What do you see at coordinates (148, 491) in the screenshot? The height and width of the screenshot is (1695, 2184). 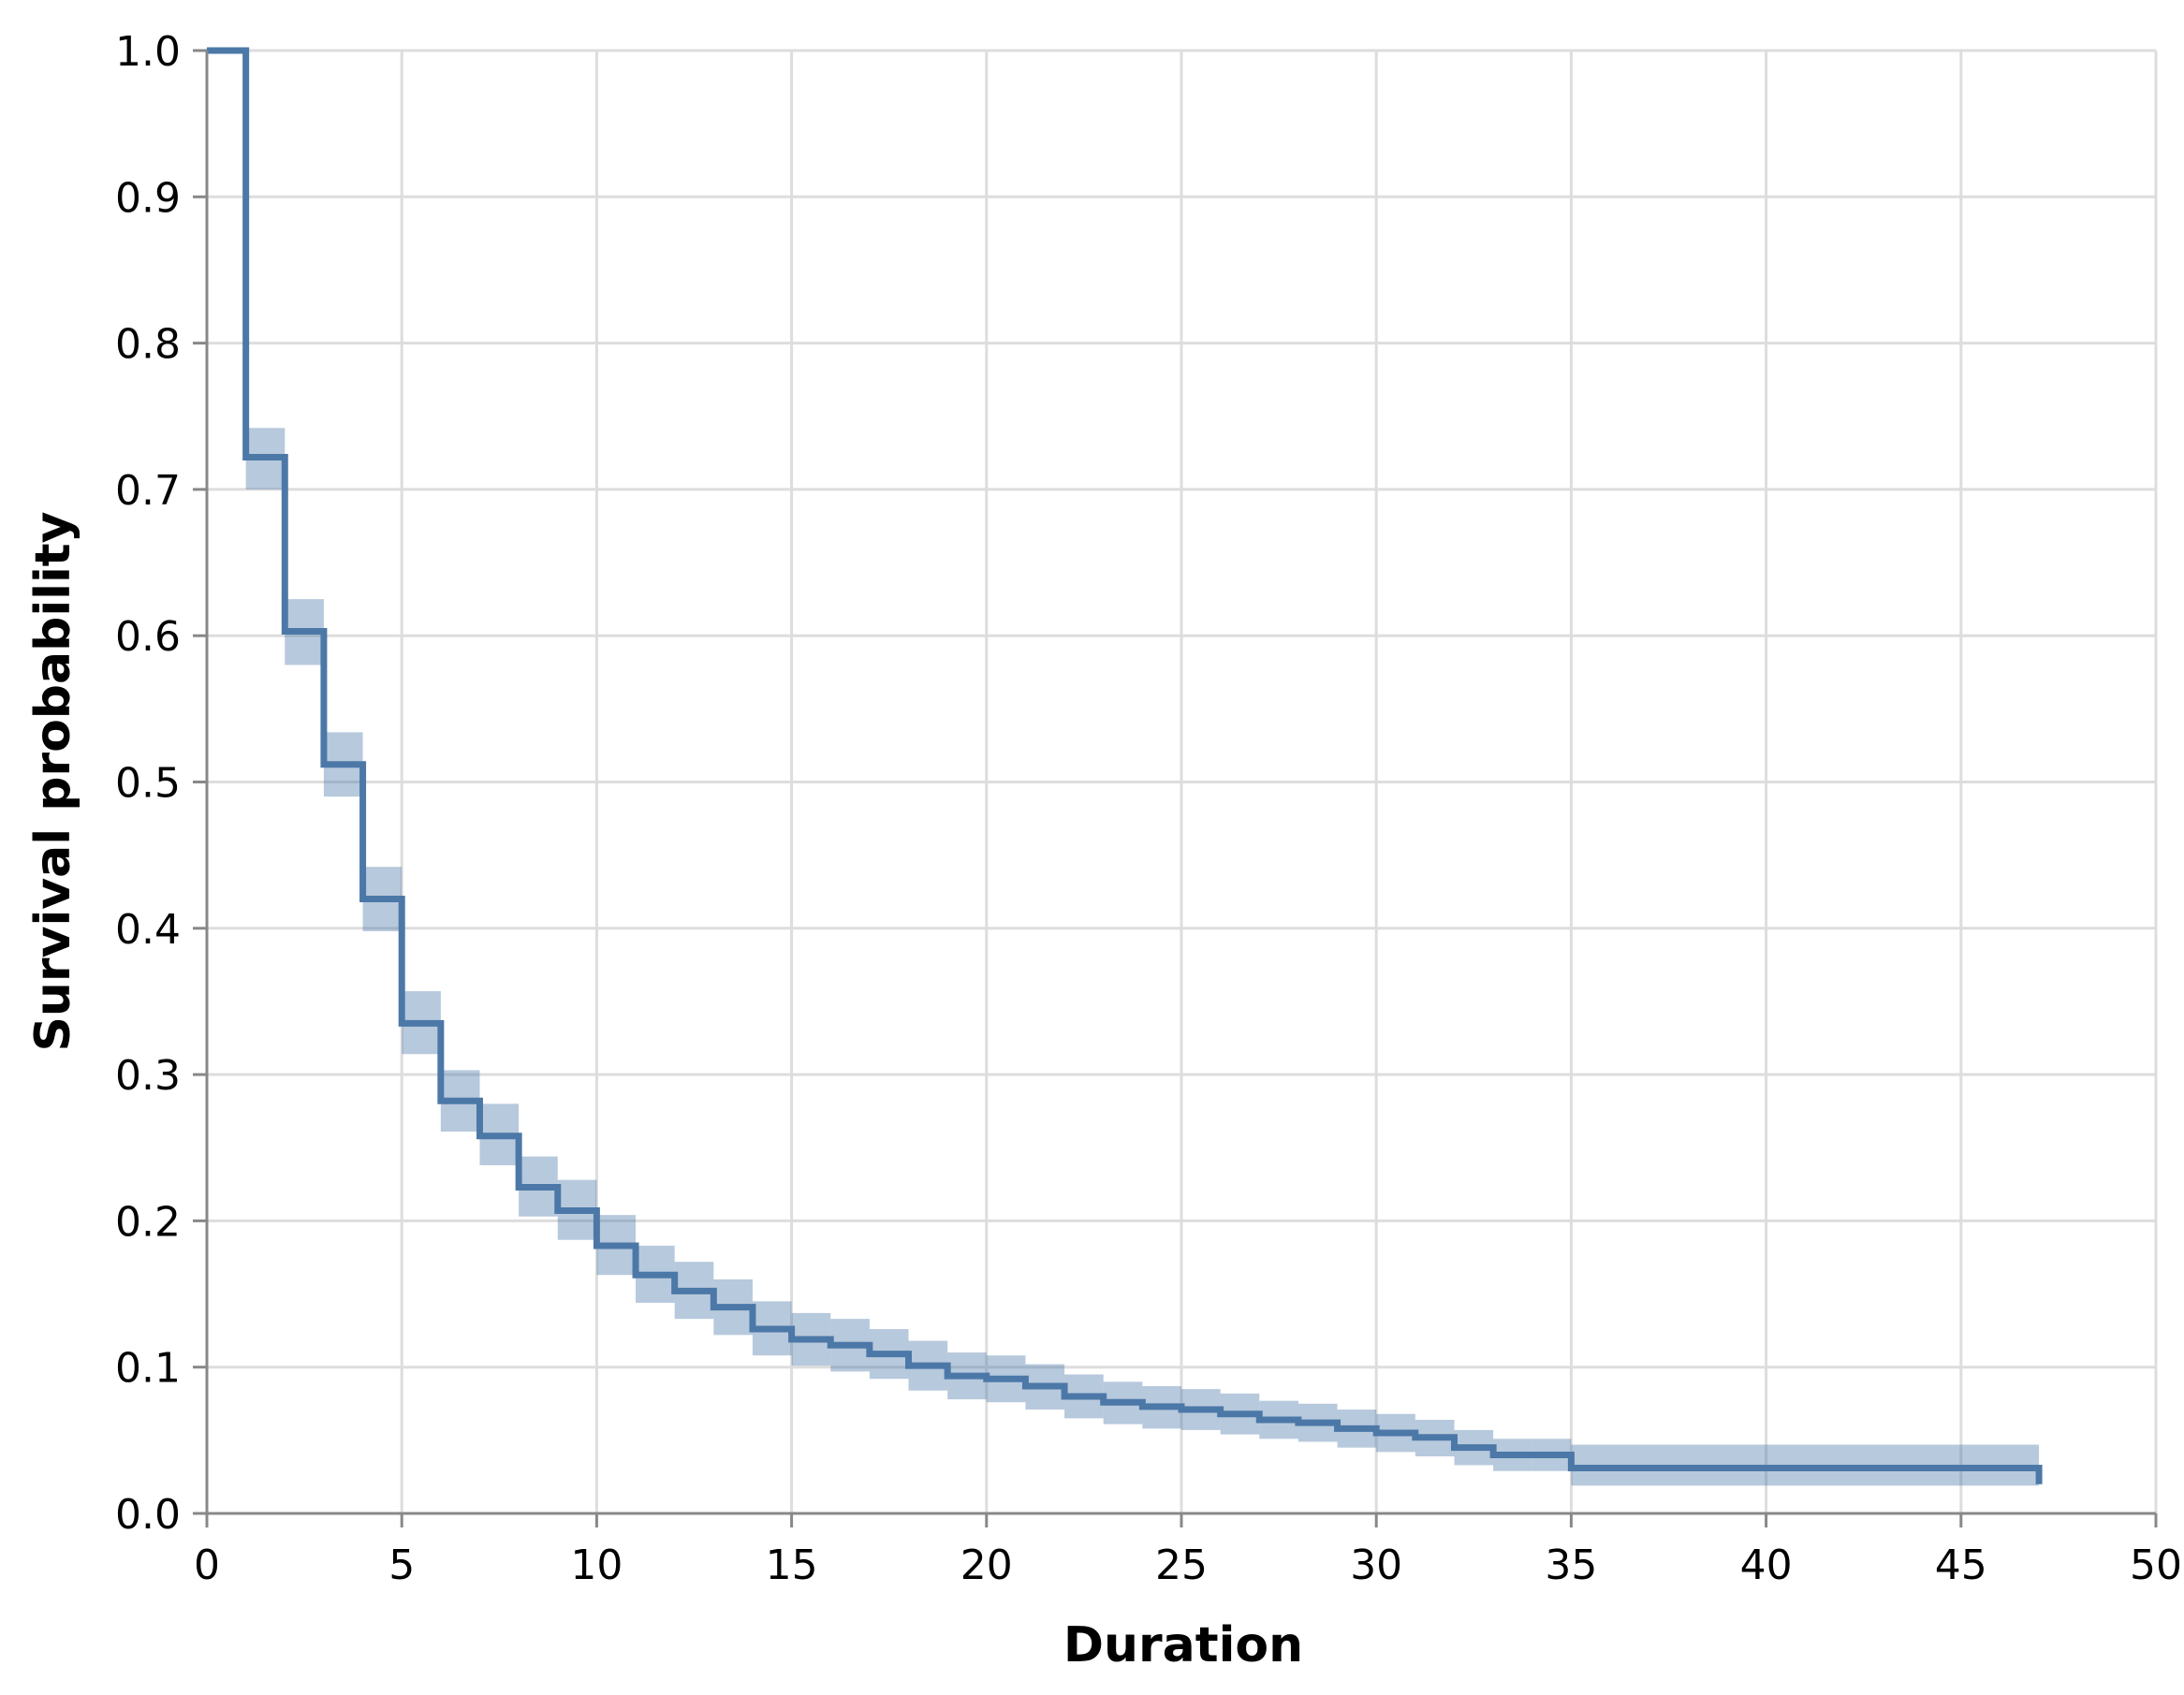 I see `y-tick-label-7: 0.7` at bounding box center [148, 491].